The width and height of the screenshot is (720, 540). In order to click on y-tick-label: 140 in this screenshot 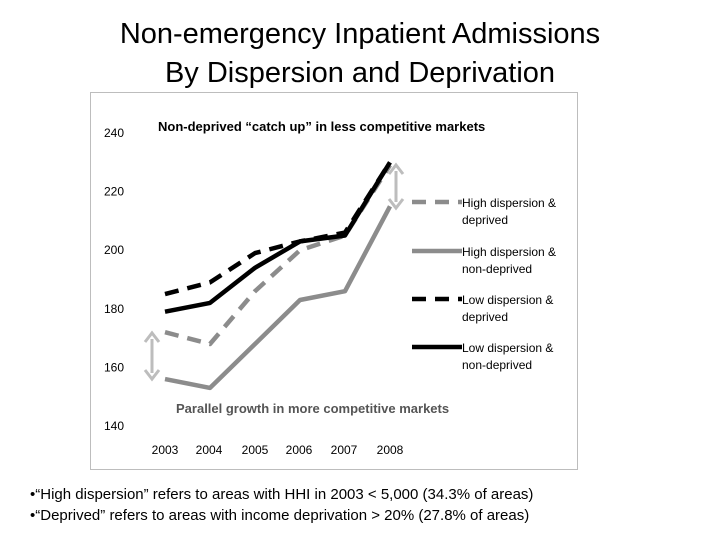, I will do `click(114, 426)`.